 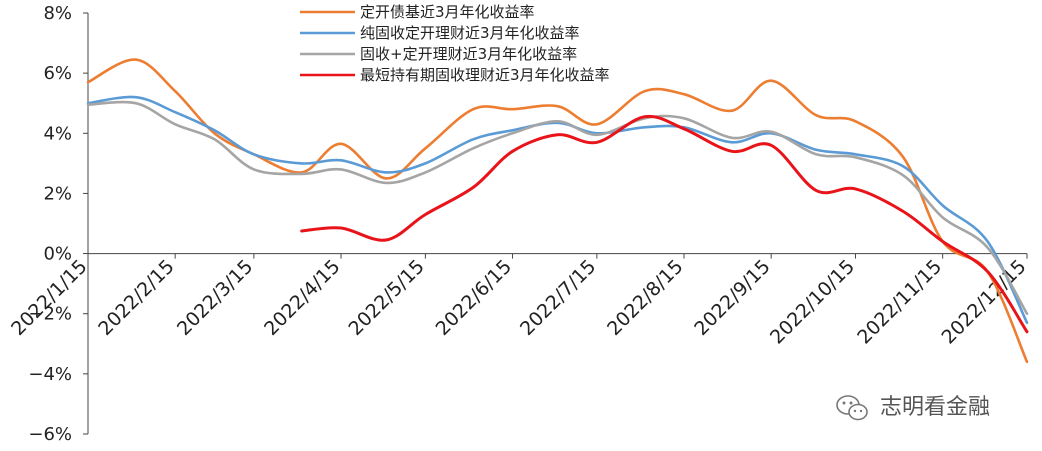 What do you see at coordinates (558, 298) in the screenshot?
I see `x-tick-label: 2022/7/15` at bounding box center [558, 298].